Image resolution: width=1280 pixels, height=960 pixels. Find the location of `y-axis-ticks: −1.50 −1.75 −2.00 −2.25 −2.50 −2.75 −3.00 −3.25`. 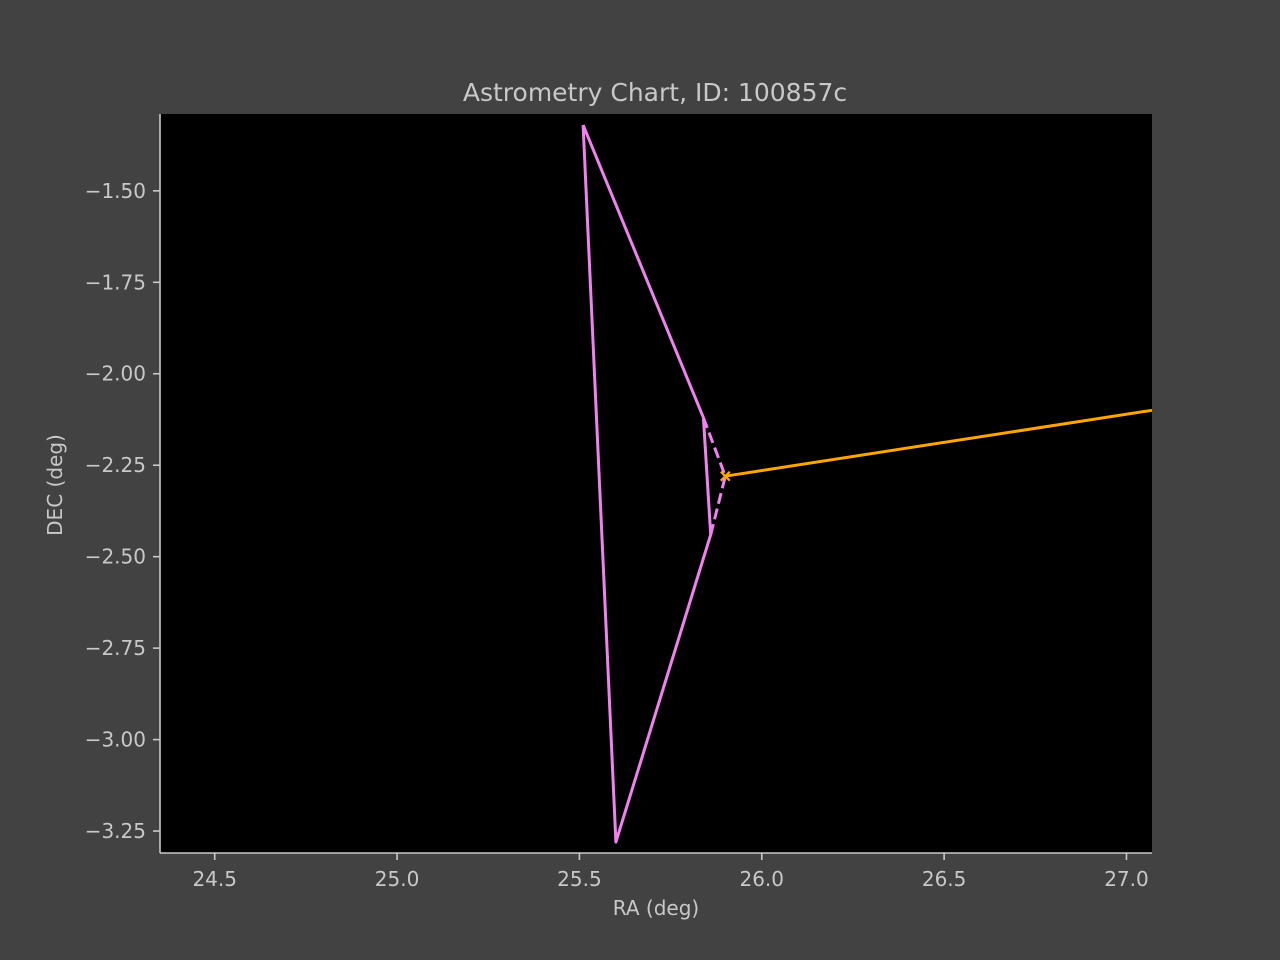

y-axis-ticks: −1.50 −1.75 −2.00 −2.25 −2.50 −2.75 −3.00 −3.25 is located at coordinates (122, 511).